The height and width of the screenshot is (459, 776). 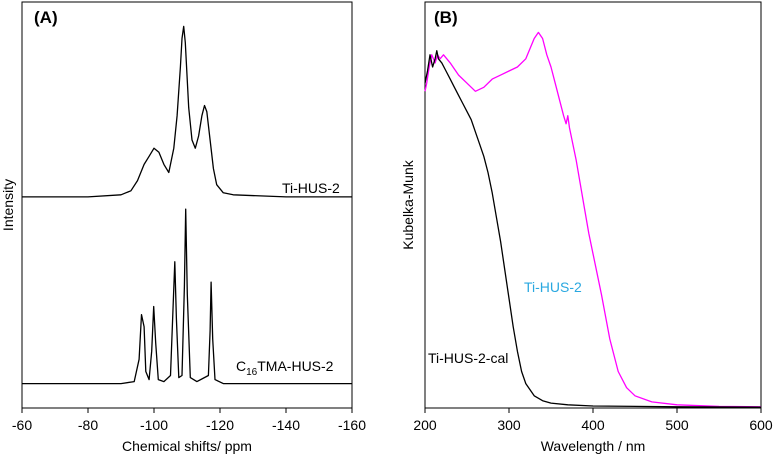 What do you see at coordinates (311, 188) in the screenshot?
I see `panel-a-annotation-ti-hus-2: Ti-HUS-2` at bounding box center [311, 188].